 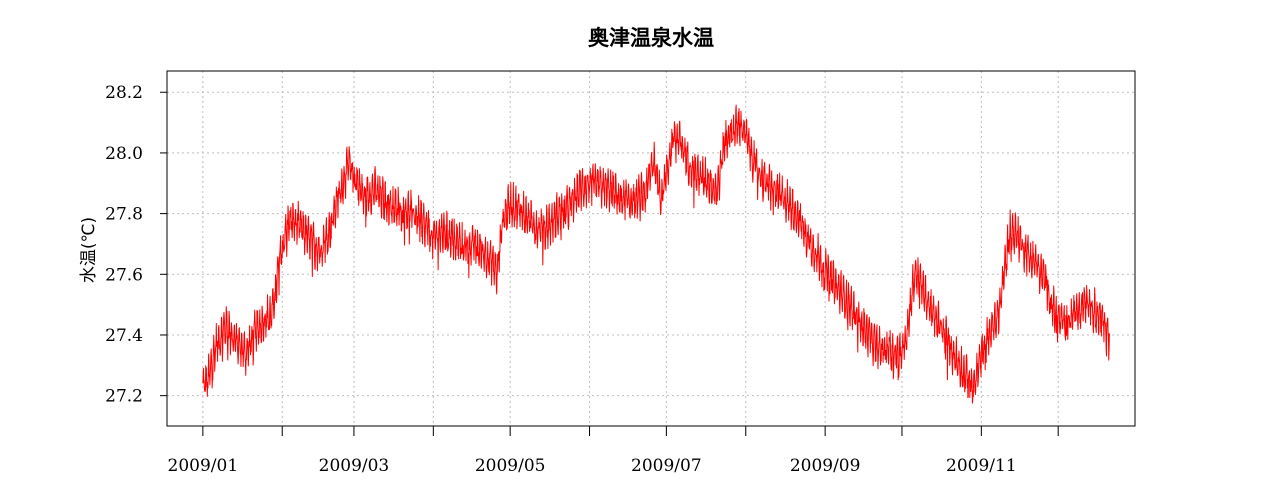 I want to click on x-tick-label: 2009/11, so click(x=981, y=466).